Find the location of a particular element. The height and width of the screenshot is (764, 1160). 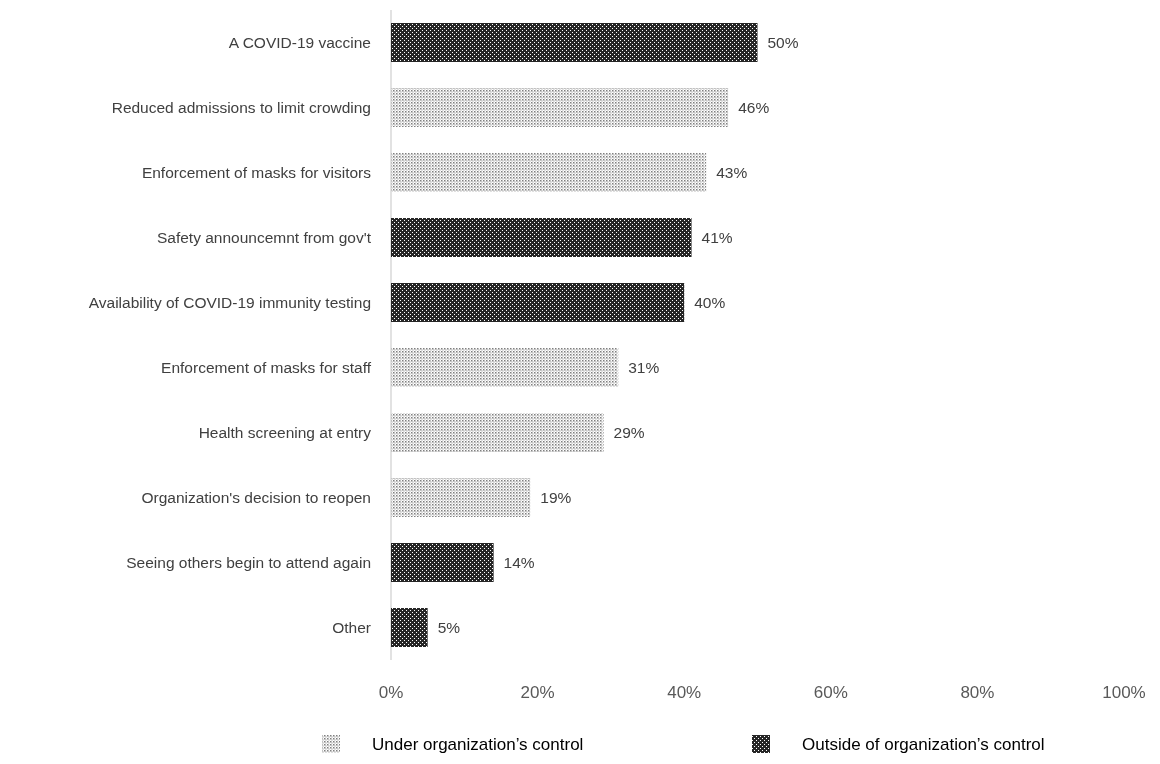

y-tick-label: Reduced admissions to limit crowding is located at coordinates (241, 107).